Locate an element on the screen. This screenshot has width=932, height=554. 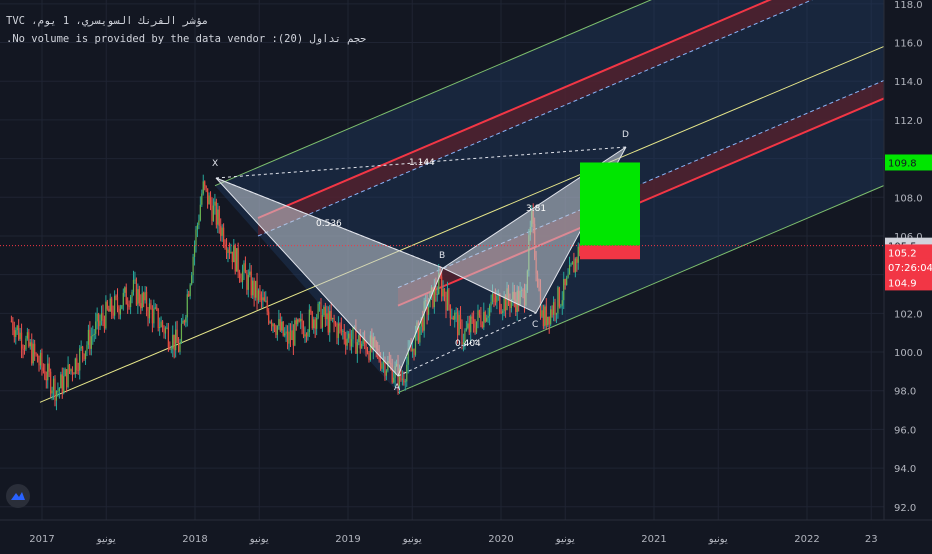
price-tick-label: 98.0 is located at coordinates (905, 392).